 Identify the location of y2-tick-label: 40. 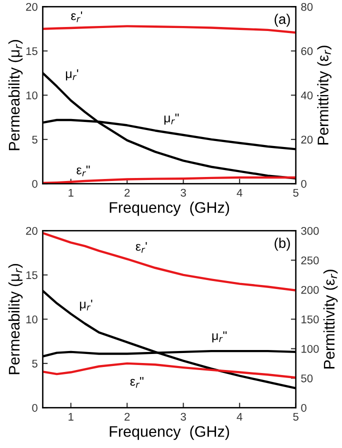
(306, 95).